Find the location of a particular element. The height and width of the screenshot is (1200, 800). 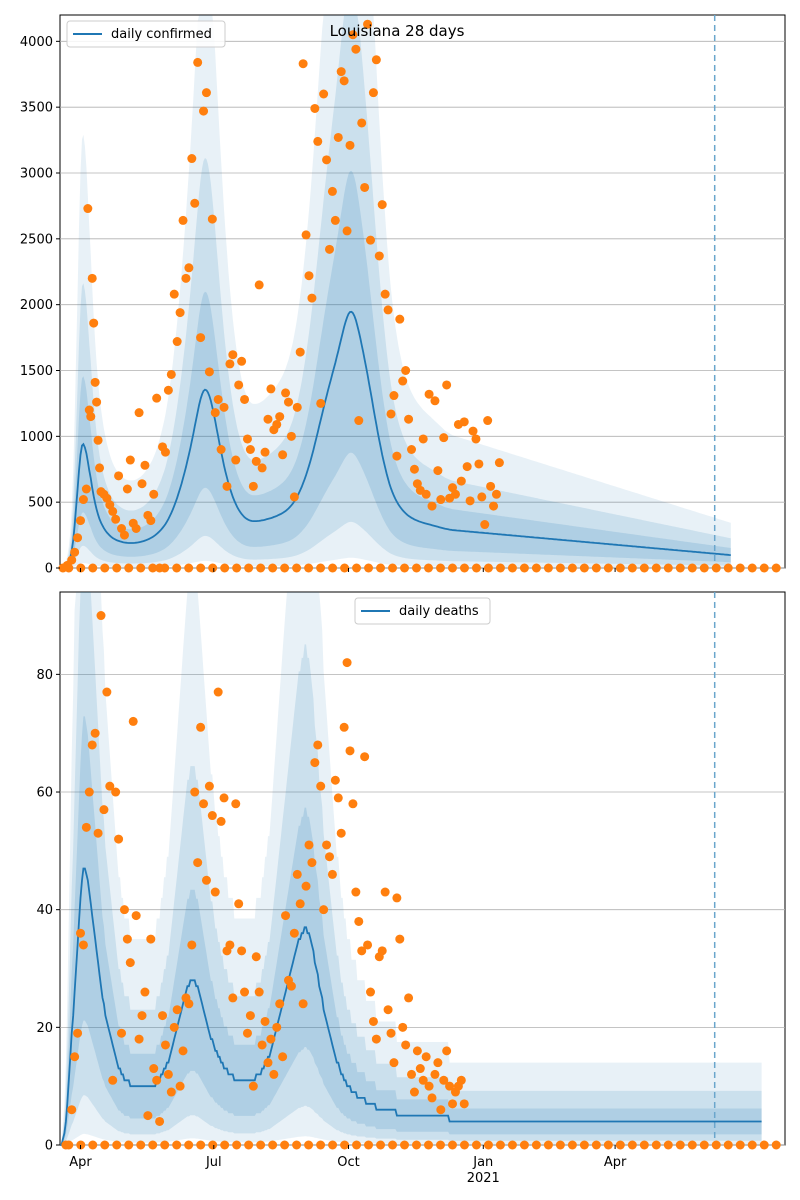

confirmed-x-ticks is located at coordinates (348, 570).